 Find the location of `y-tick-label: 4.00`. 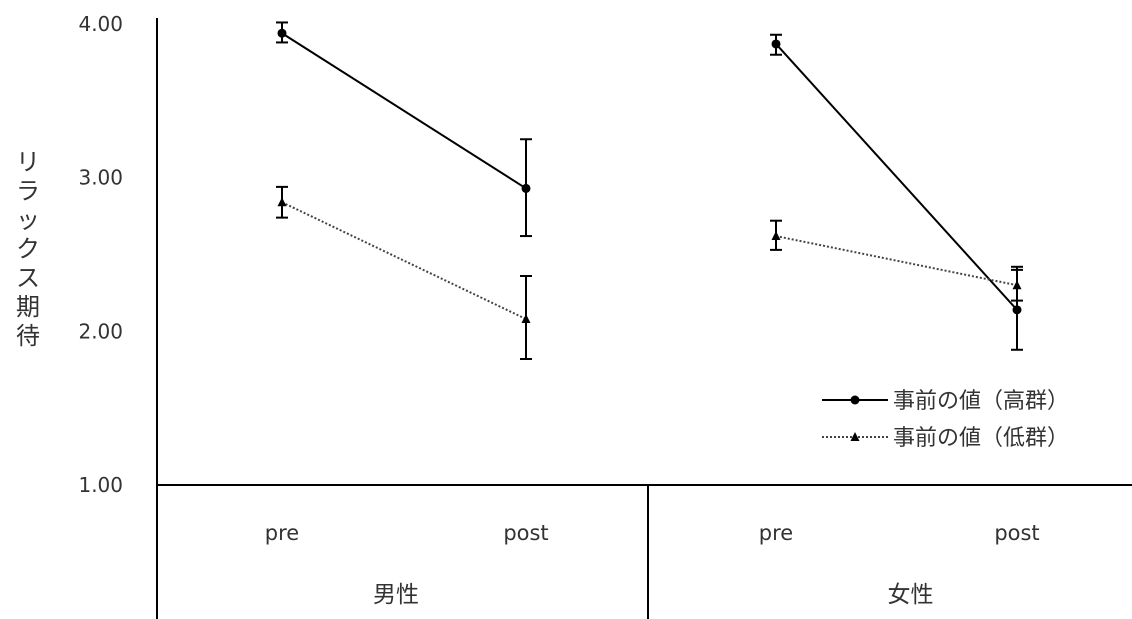

y-tick-label: 4.00 is located at coordinates (100, 24).